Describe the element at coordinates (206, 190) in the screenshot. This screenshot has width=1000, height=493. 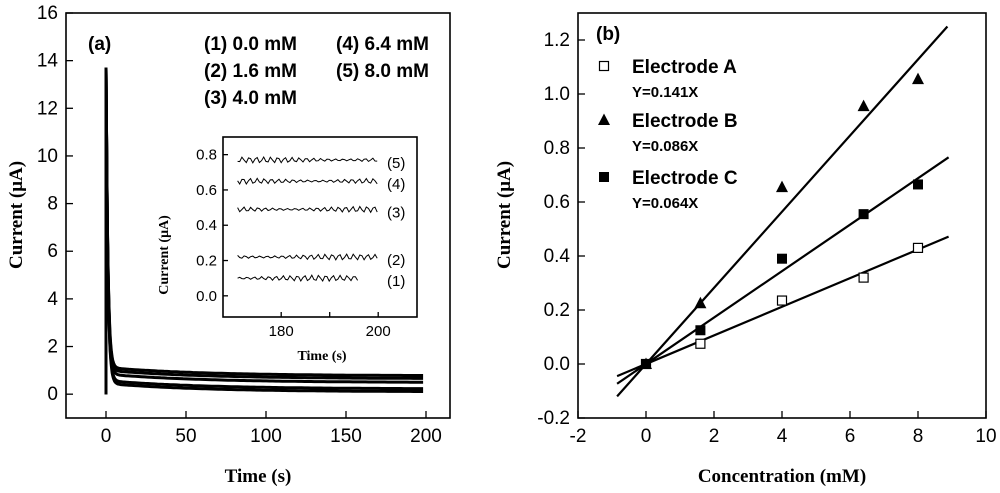
I see `inset-ytick-label: 0.6` at that location.